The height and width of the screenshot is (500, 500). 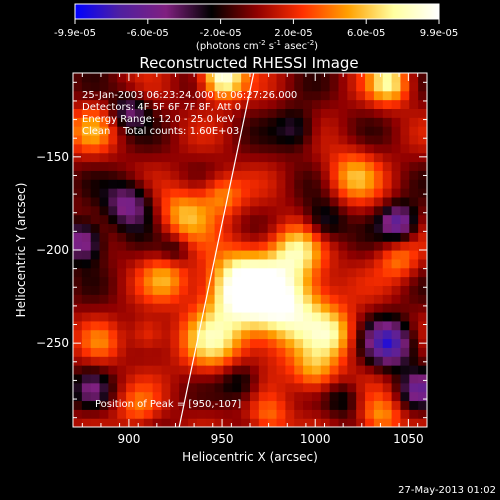 What do you see at coordinates (161, 107) in the screenshot?
I see `info-line-2: Detectors: 4F 5F 6F 7F 8F, Att 0` at bounding box center [161, 107].